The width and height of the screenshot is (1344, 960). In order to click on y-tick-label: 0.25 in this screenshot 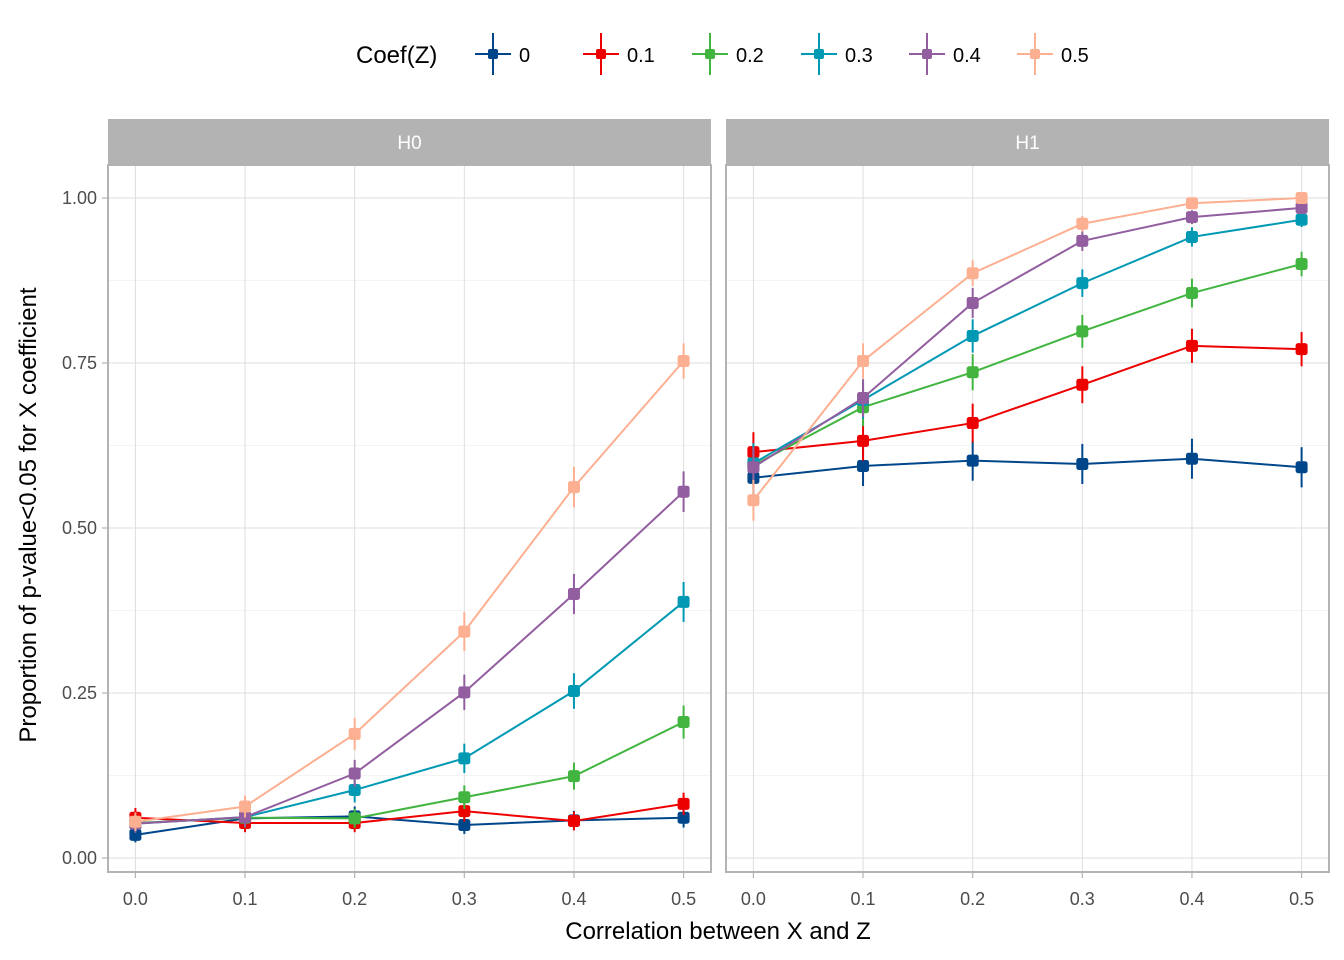, I will do `click(79, 693)`.